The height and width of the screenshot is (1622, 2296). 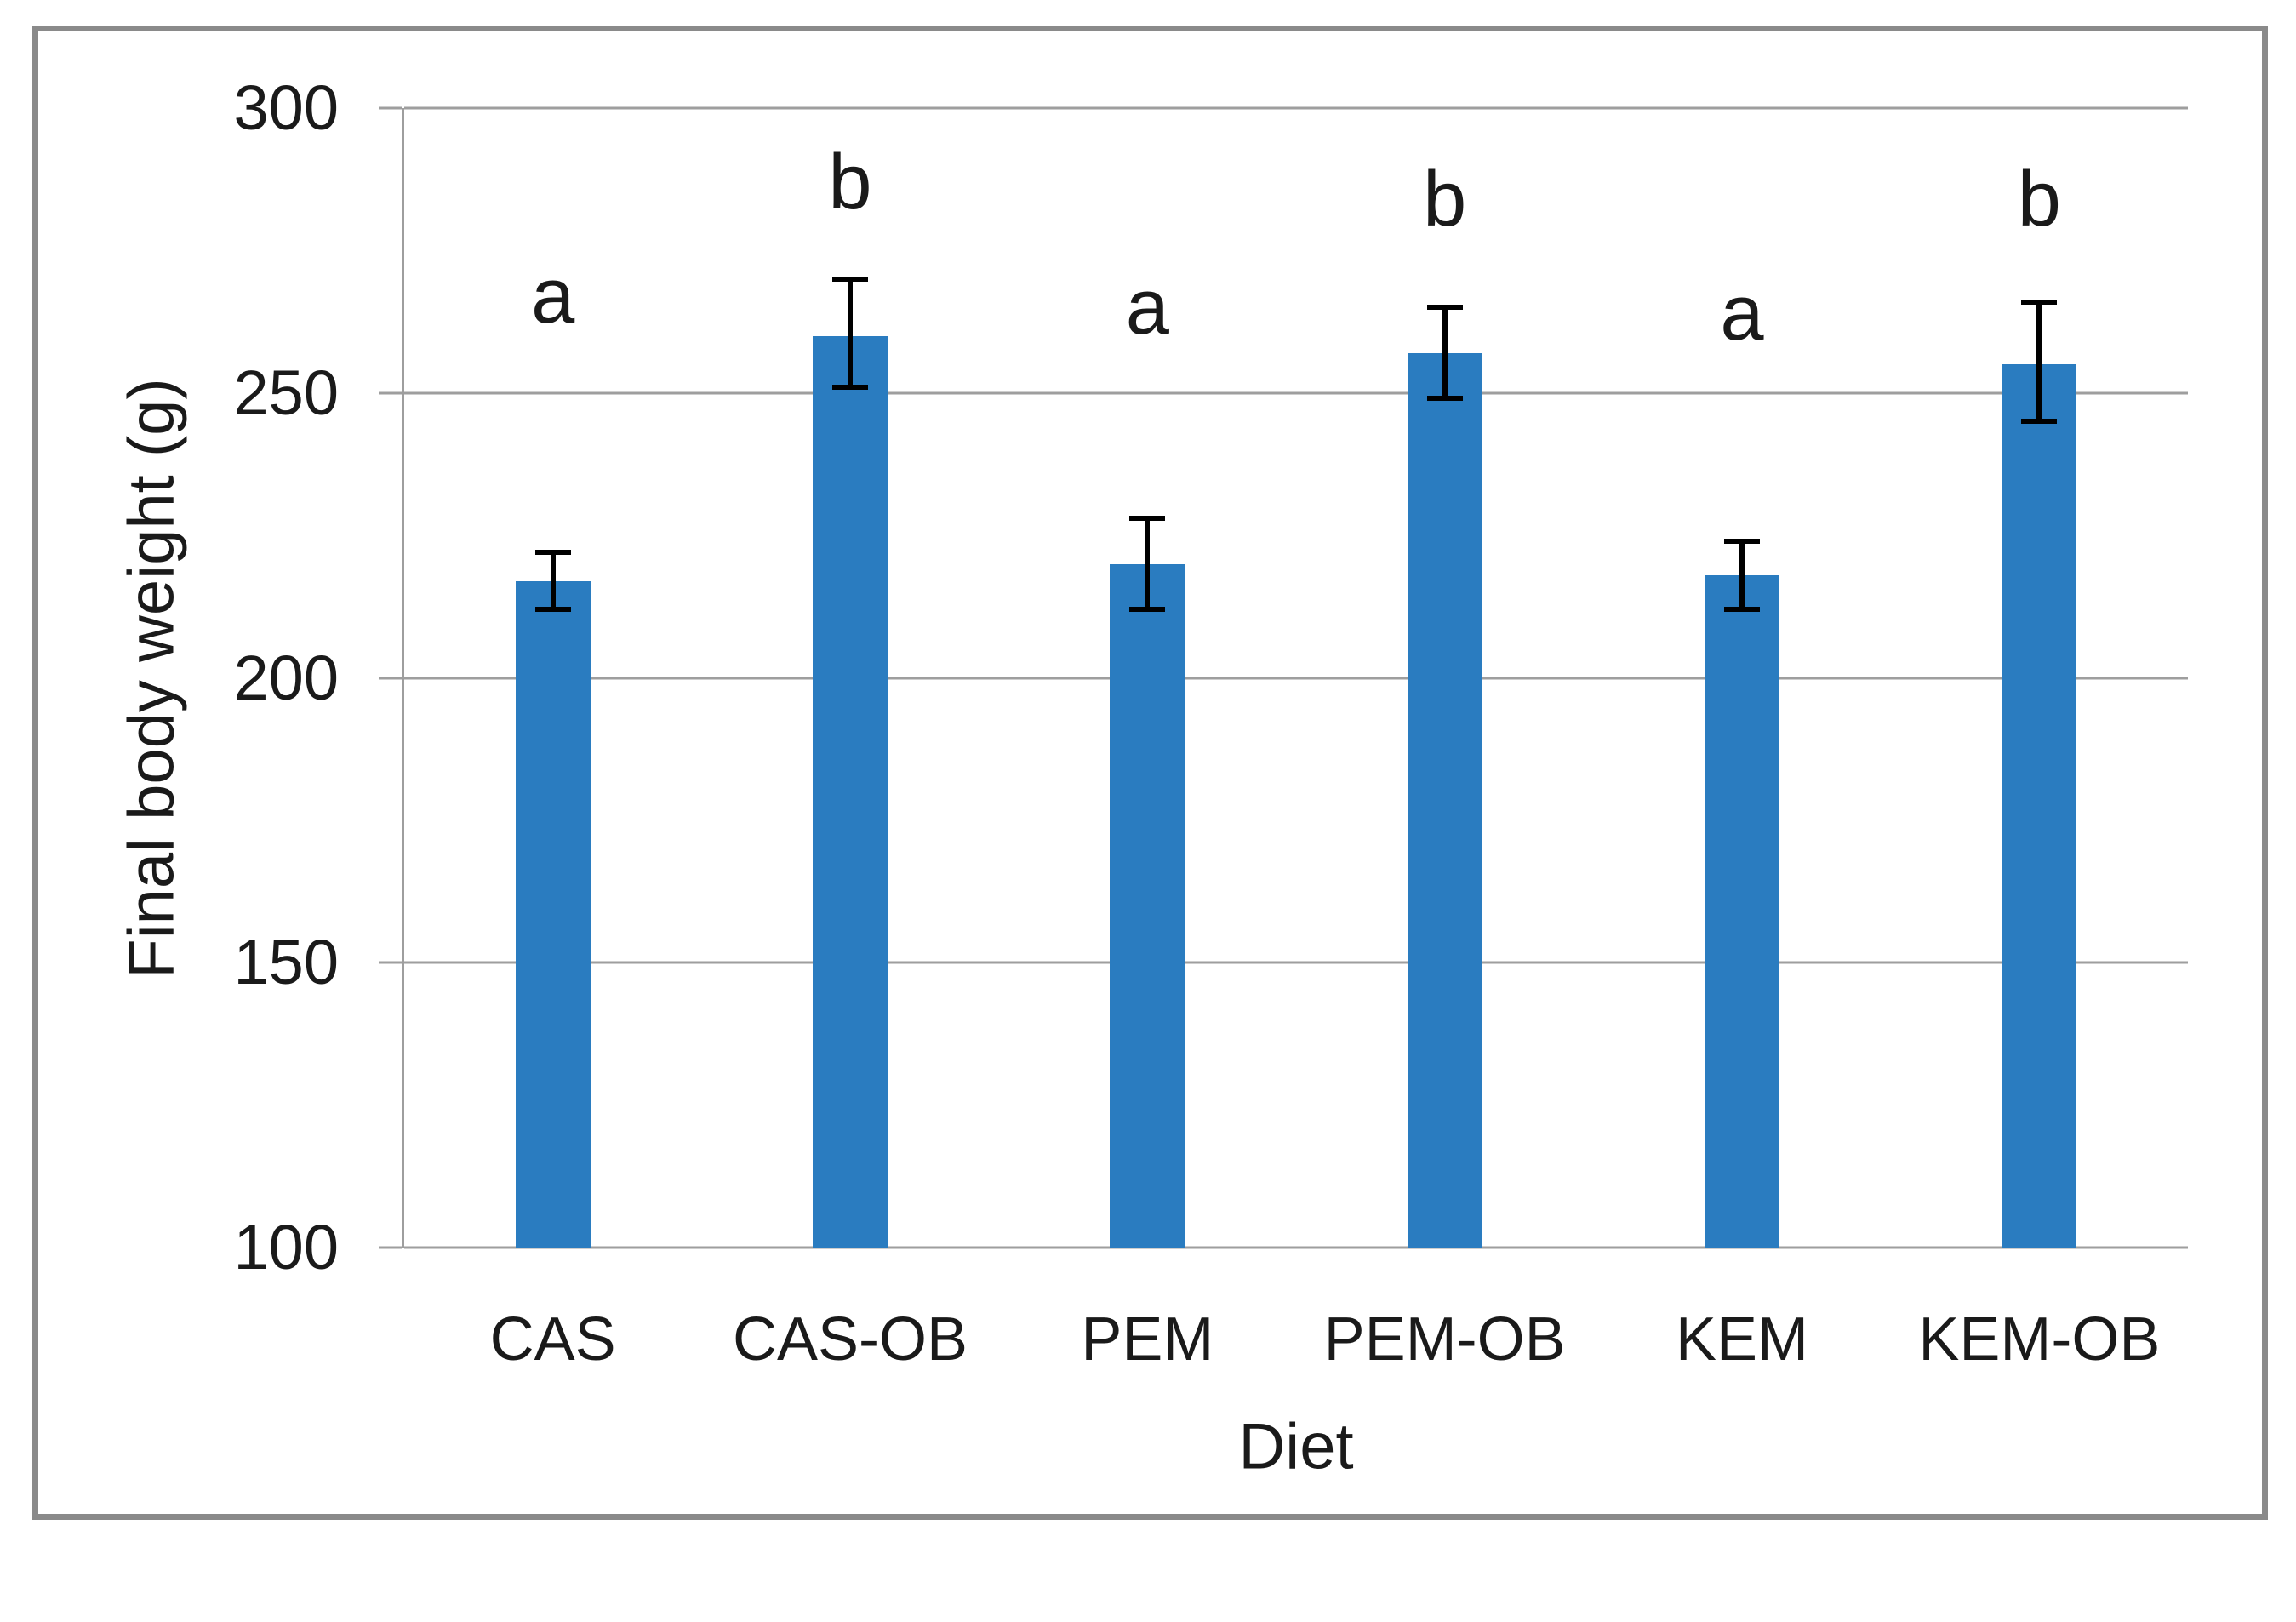 What do you see at coordinates (553, 296) in the screenshot?
I see `sig-letter-cas: a` at bounding box center [553, 296].